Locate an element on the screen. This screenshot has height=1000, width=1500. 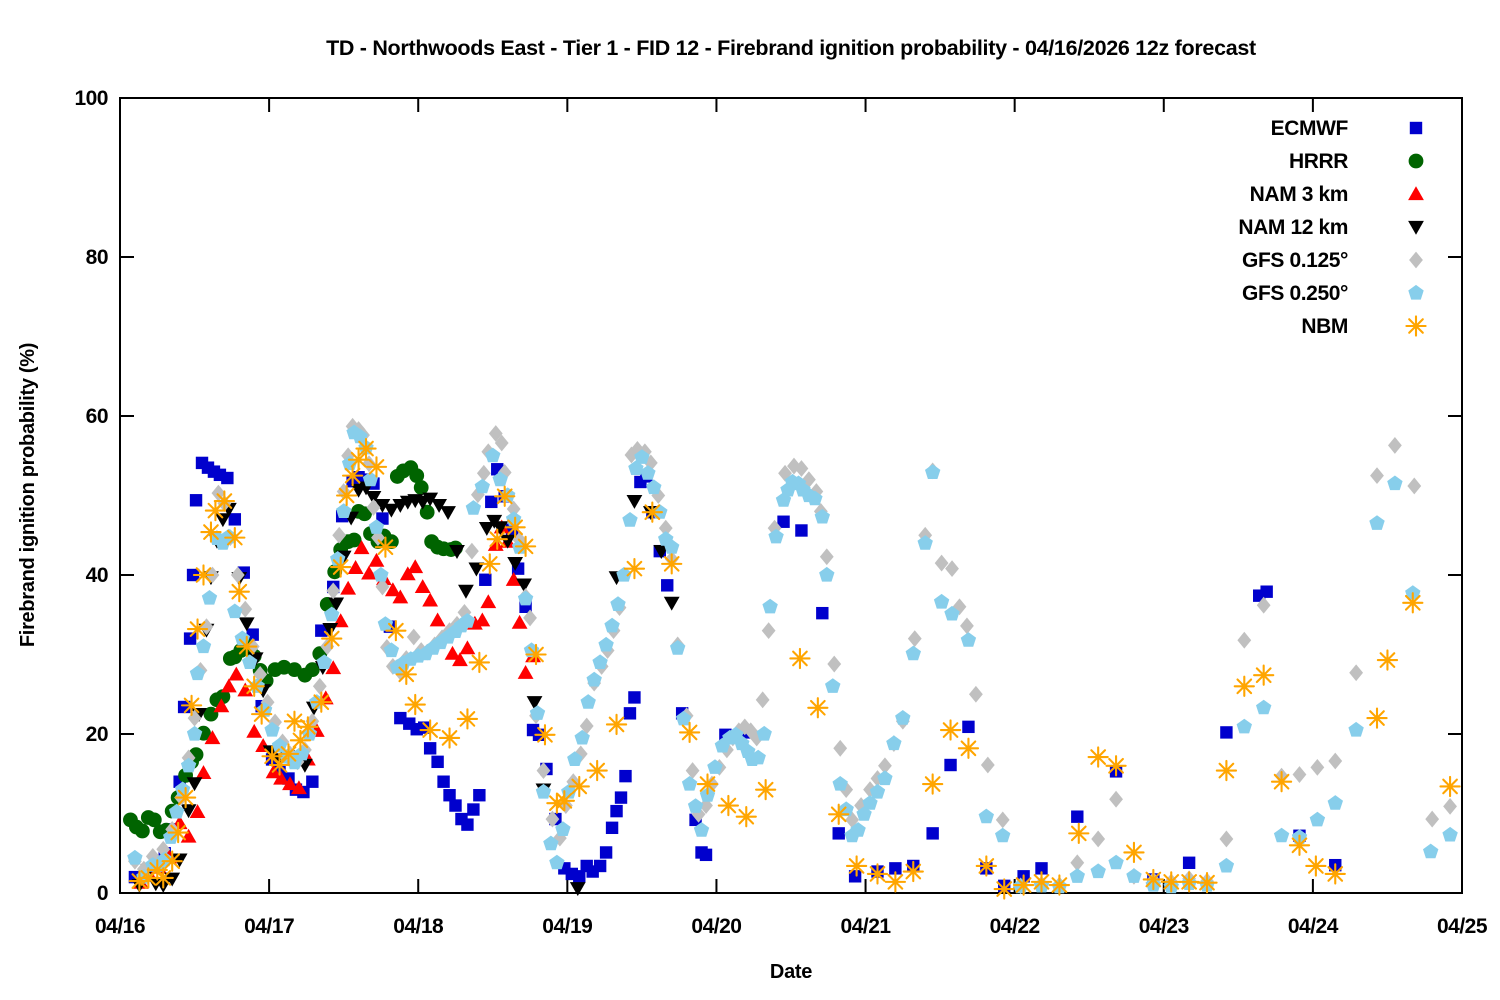
legend-item-gfs-0-250-: GFS 0.250° is located at coordinates (1333, 293).